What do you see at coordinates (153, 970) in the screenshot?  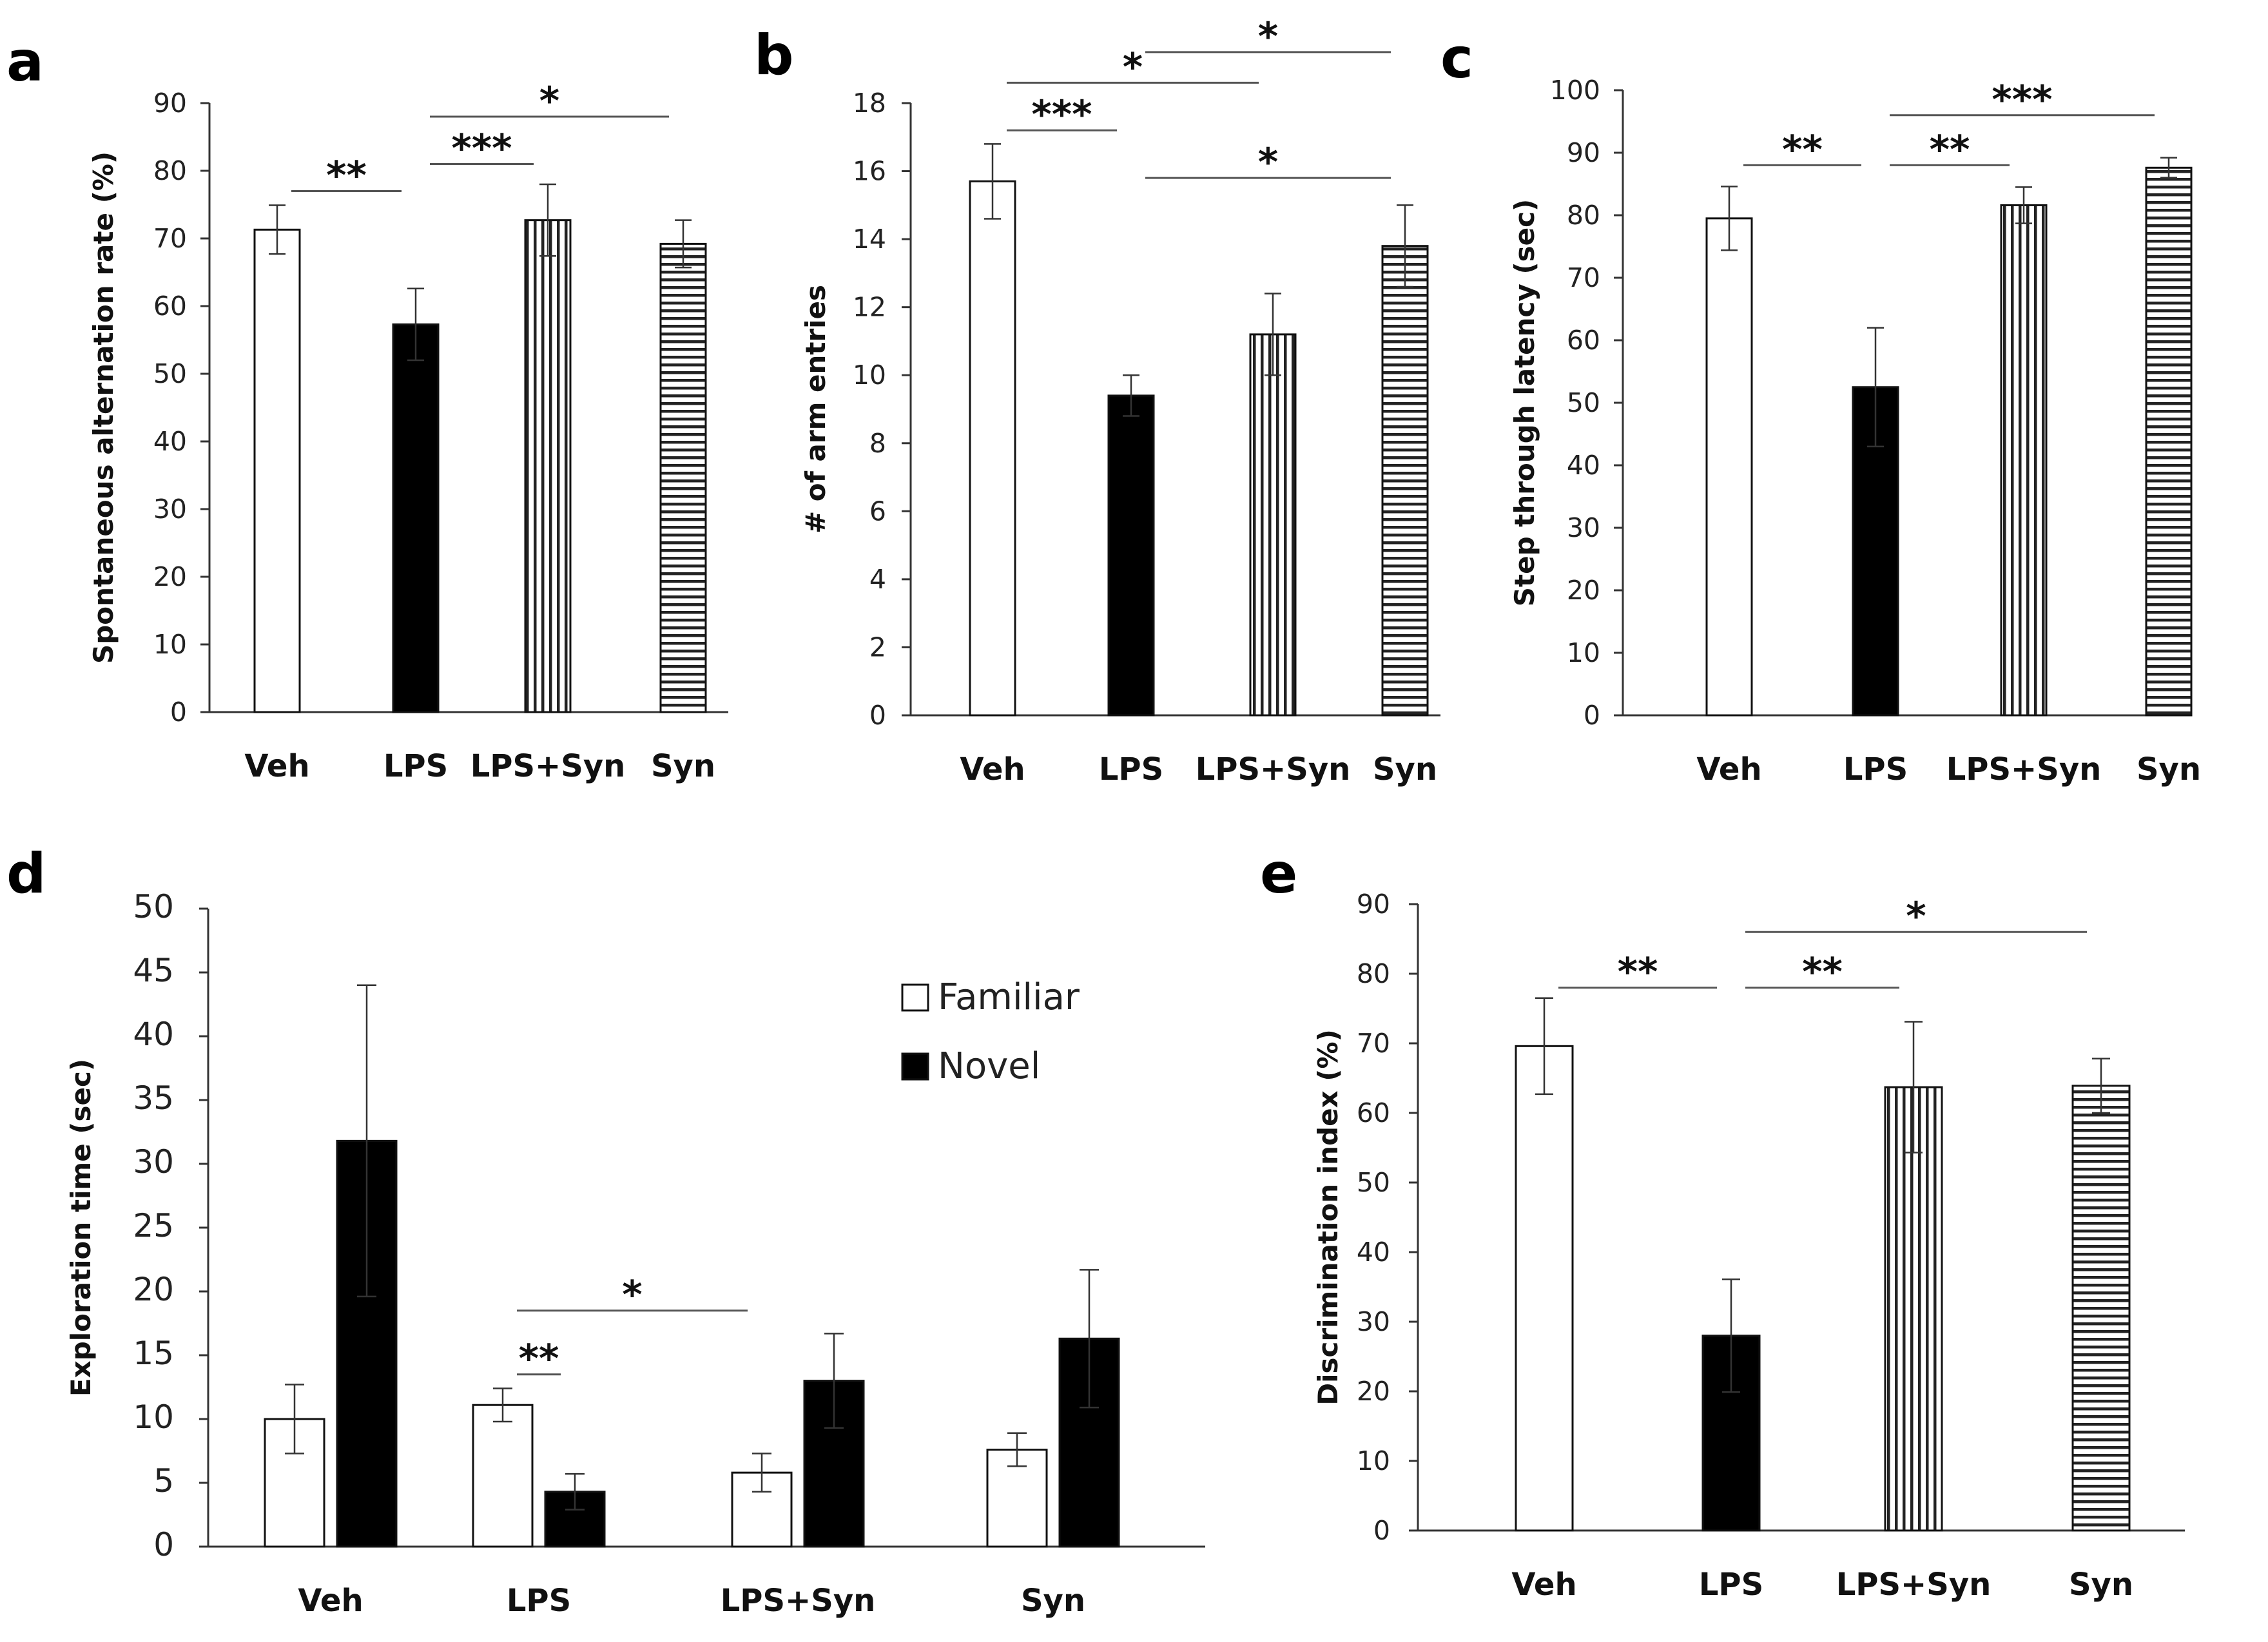 I see `y-tick-label: 45` at bounding box center [153, 970].